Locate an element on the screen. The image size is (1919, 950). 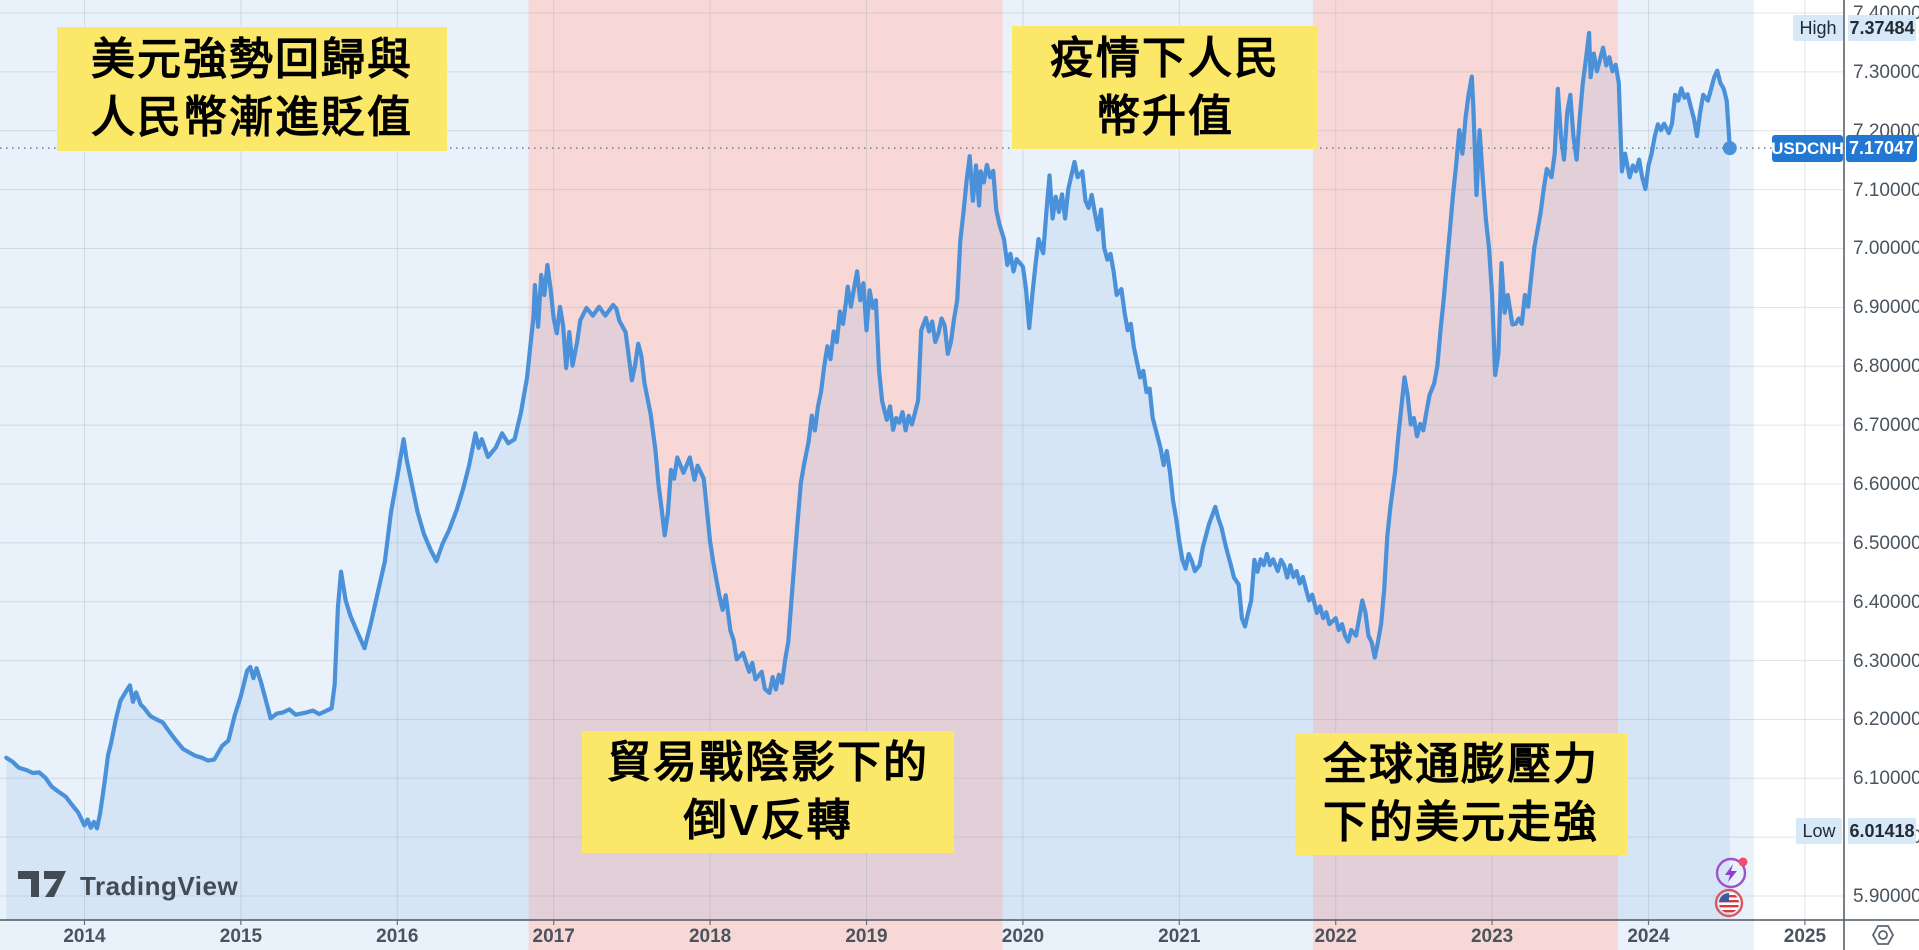
low-label-chip: Low is located at coordinates (1819, 831).